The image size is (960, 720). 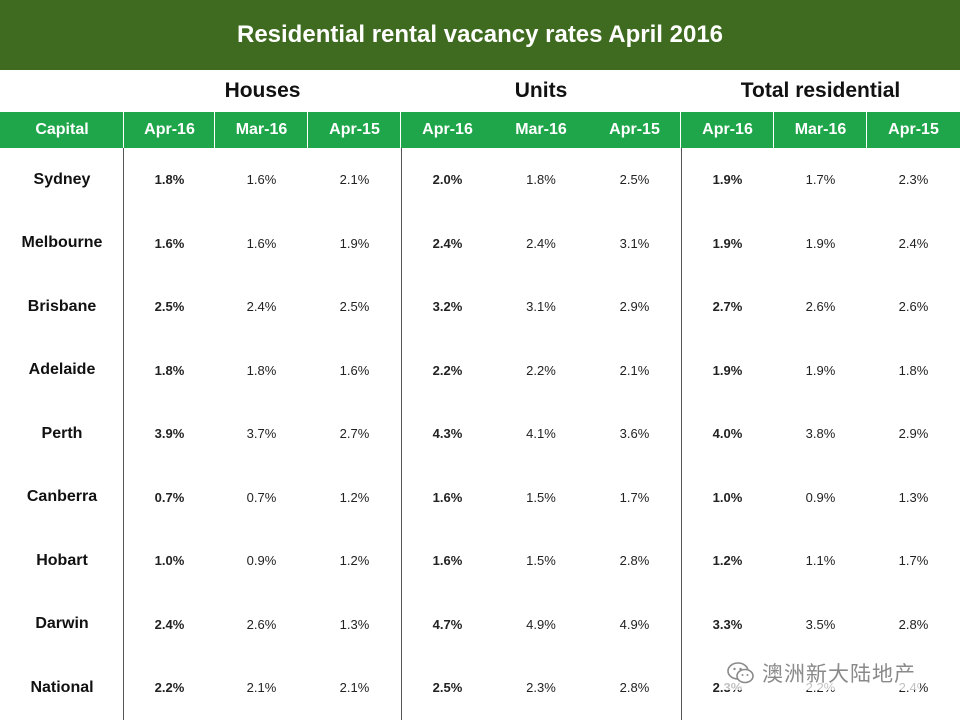 What do you see at coordinates (820, 434) in the screenshot?
I see `table-cell: 3.8%` at bounding box center [820, 434].